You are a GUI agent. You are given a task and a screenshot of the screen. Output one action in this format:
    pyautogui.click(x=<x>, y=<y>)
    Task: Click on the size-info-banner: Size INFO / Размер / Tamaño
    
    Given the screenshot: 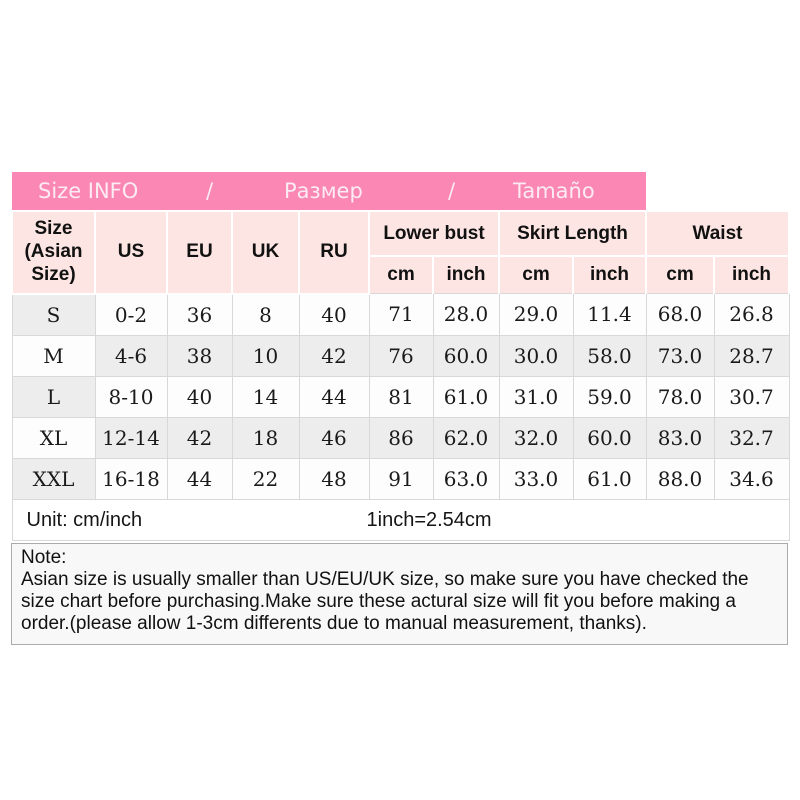 What is the action you would take?
    pyautogui.click(x=329, y=192)
    